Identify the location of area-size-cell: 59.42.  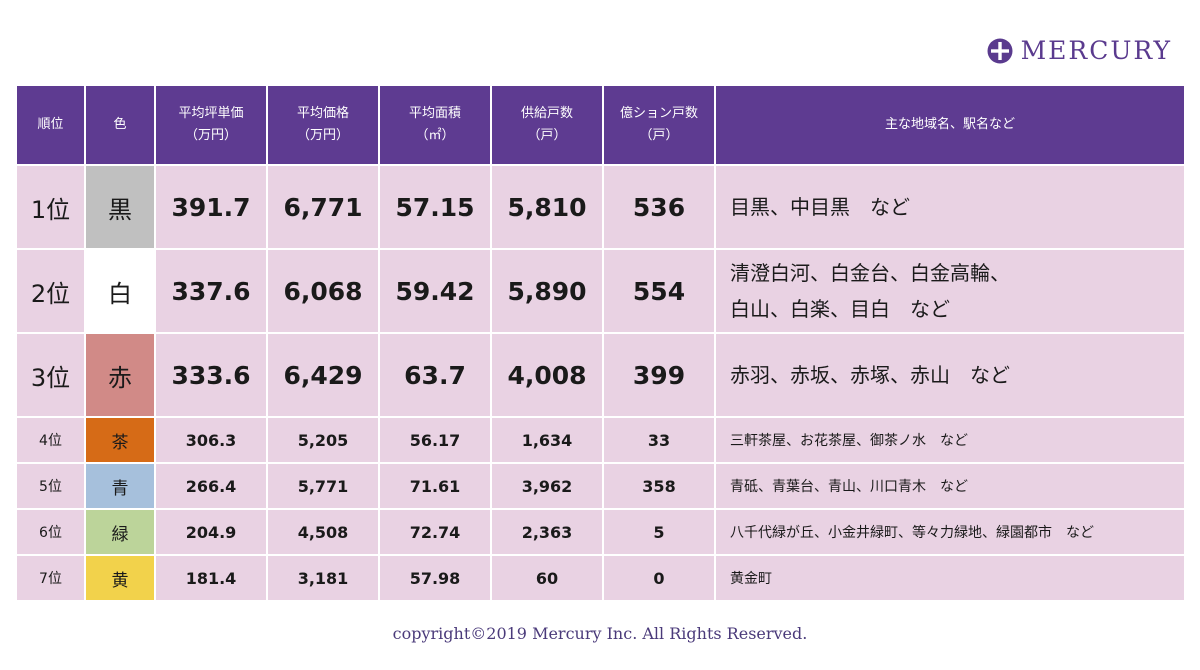
(435, 291).